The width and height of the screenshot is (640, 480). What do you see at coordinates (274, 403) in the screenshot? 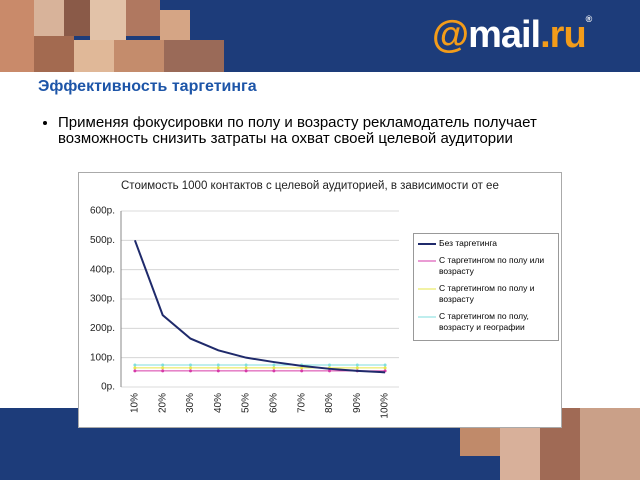
I see `x-tick-label: 60%` at bounding box center [274, 403].